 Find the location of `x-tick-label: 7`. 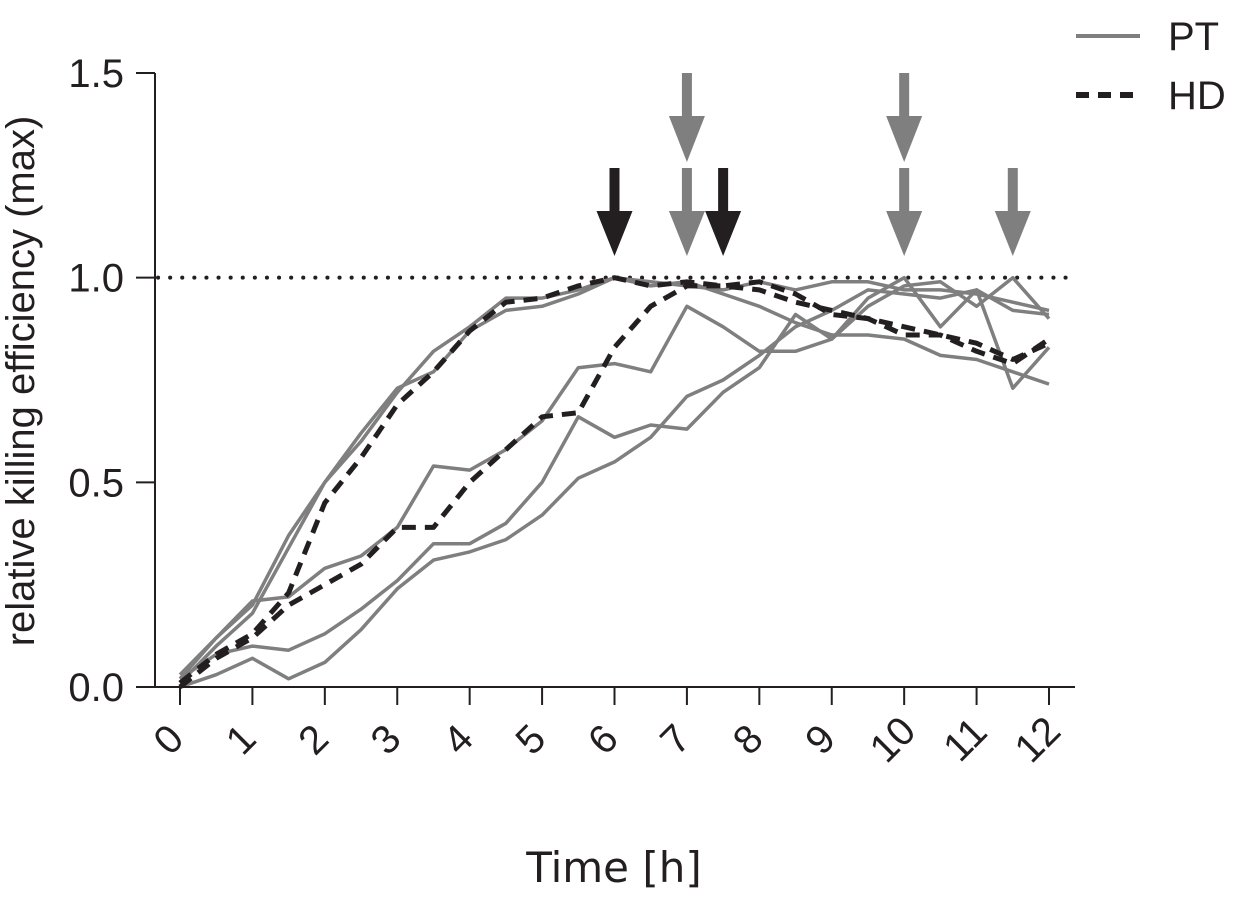

x-tick-label: 7 is located at coordinates (675, 739).